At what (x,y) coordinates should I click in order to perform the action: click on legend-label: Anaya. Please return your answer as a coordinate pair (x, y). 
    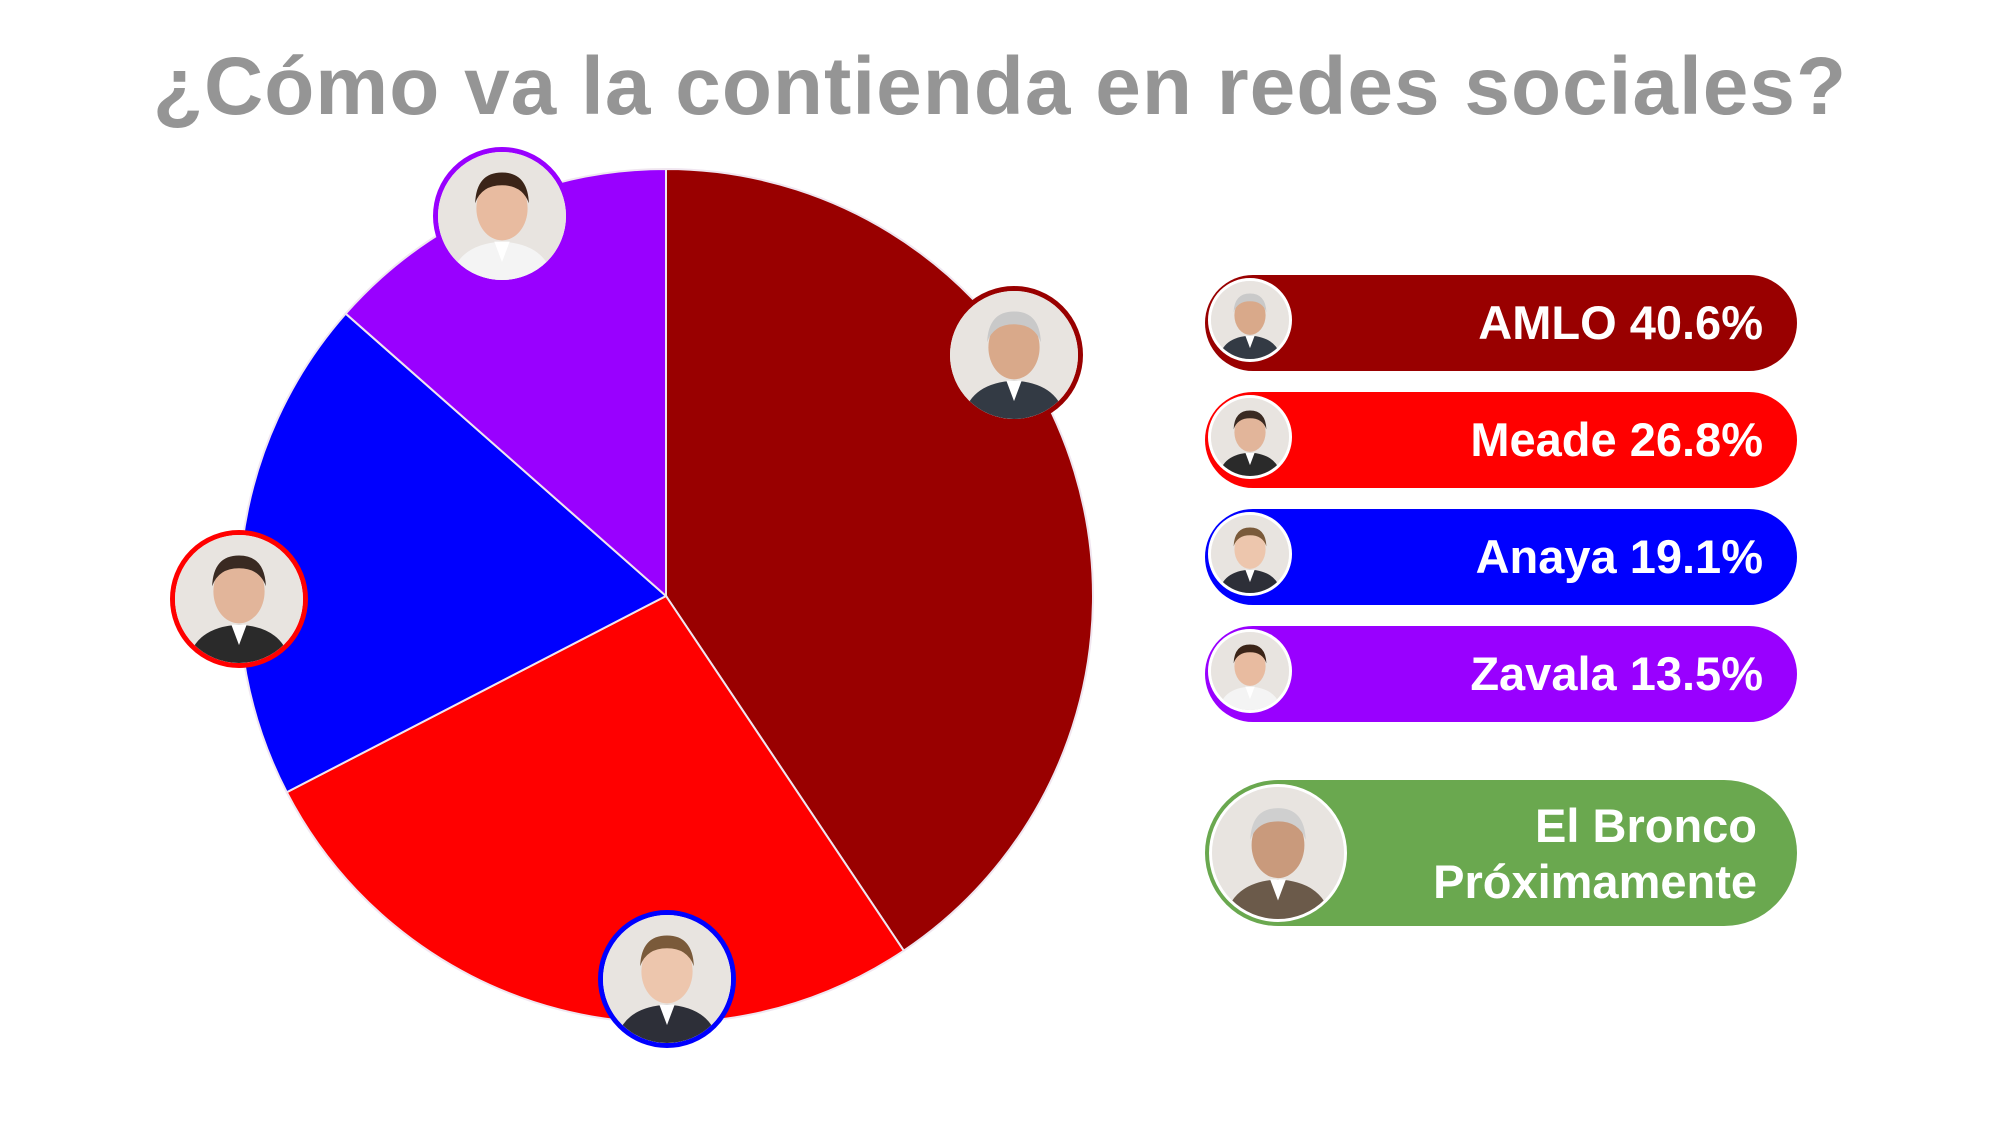
    Looking at the image, I should click on (1546, 556).